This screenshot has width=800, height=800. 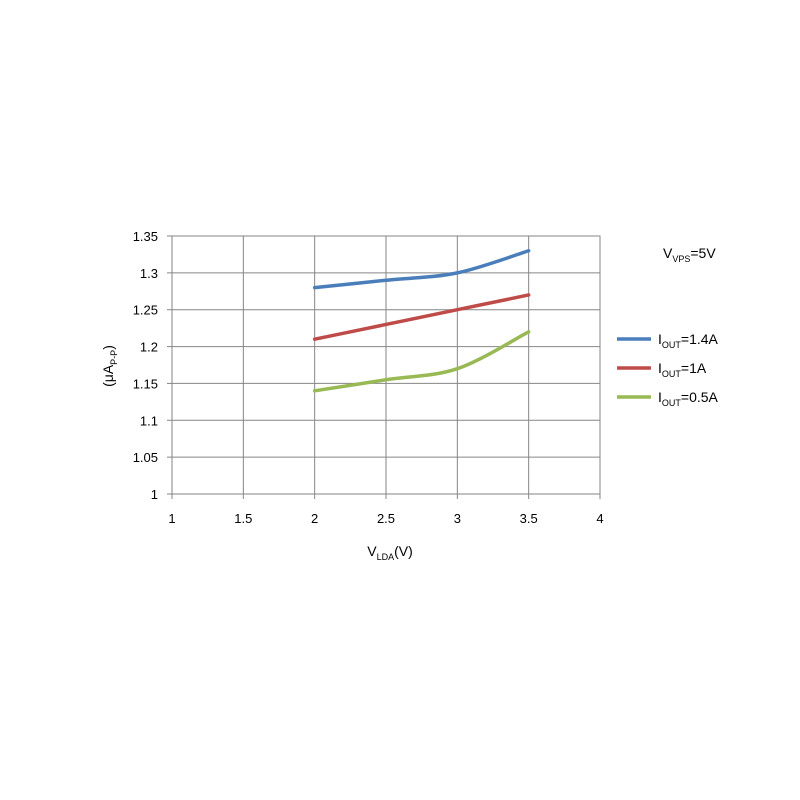 I want to click on y-axis-label-part: (μA, so click(x=108, y=375).